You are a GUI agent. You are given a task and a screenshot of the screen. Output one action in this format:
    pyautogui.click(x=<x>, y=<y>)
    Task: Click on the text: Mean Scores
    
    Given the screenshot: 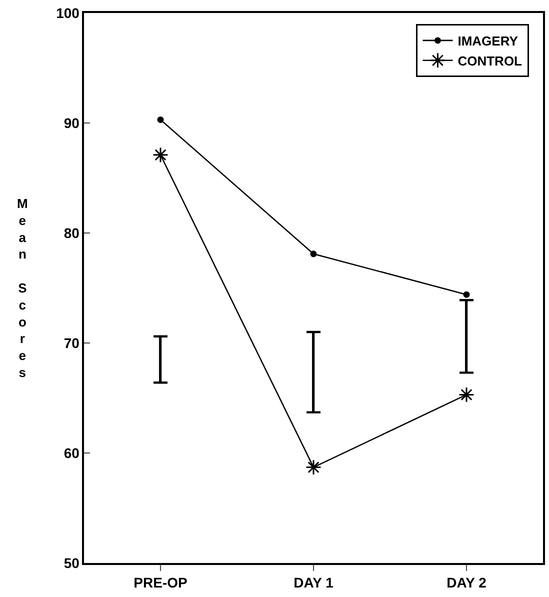 What is the action you would take?
    pyautogui.click(x=22, y=288)
    